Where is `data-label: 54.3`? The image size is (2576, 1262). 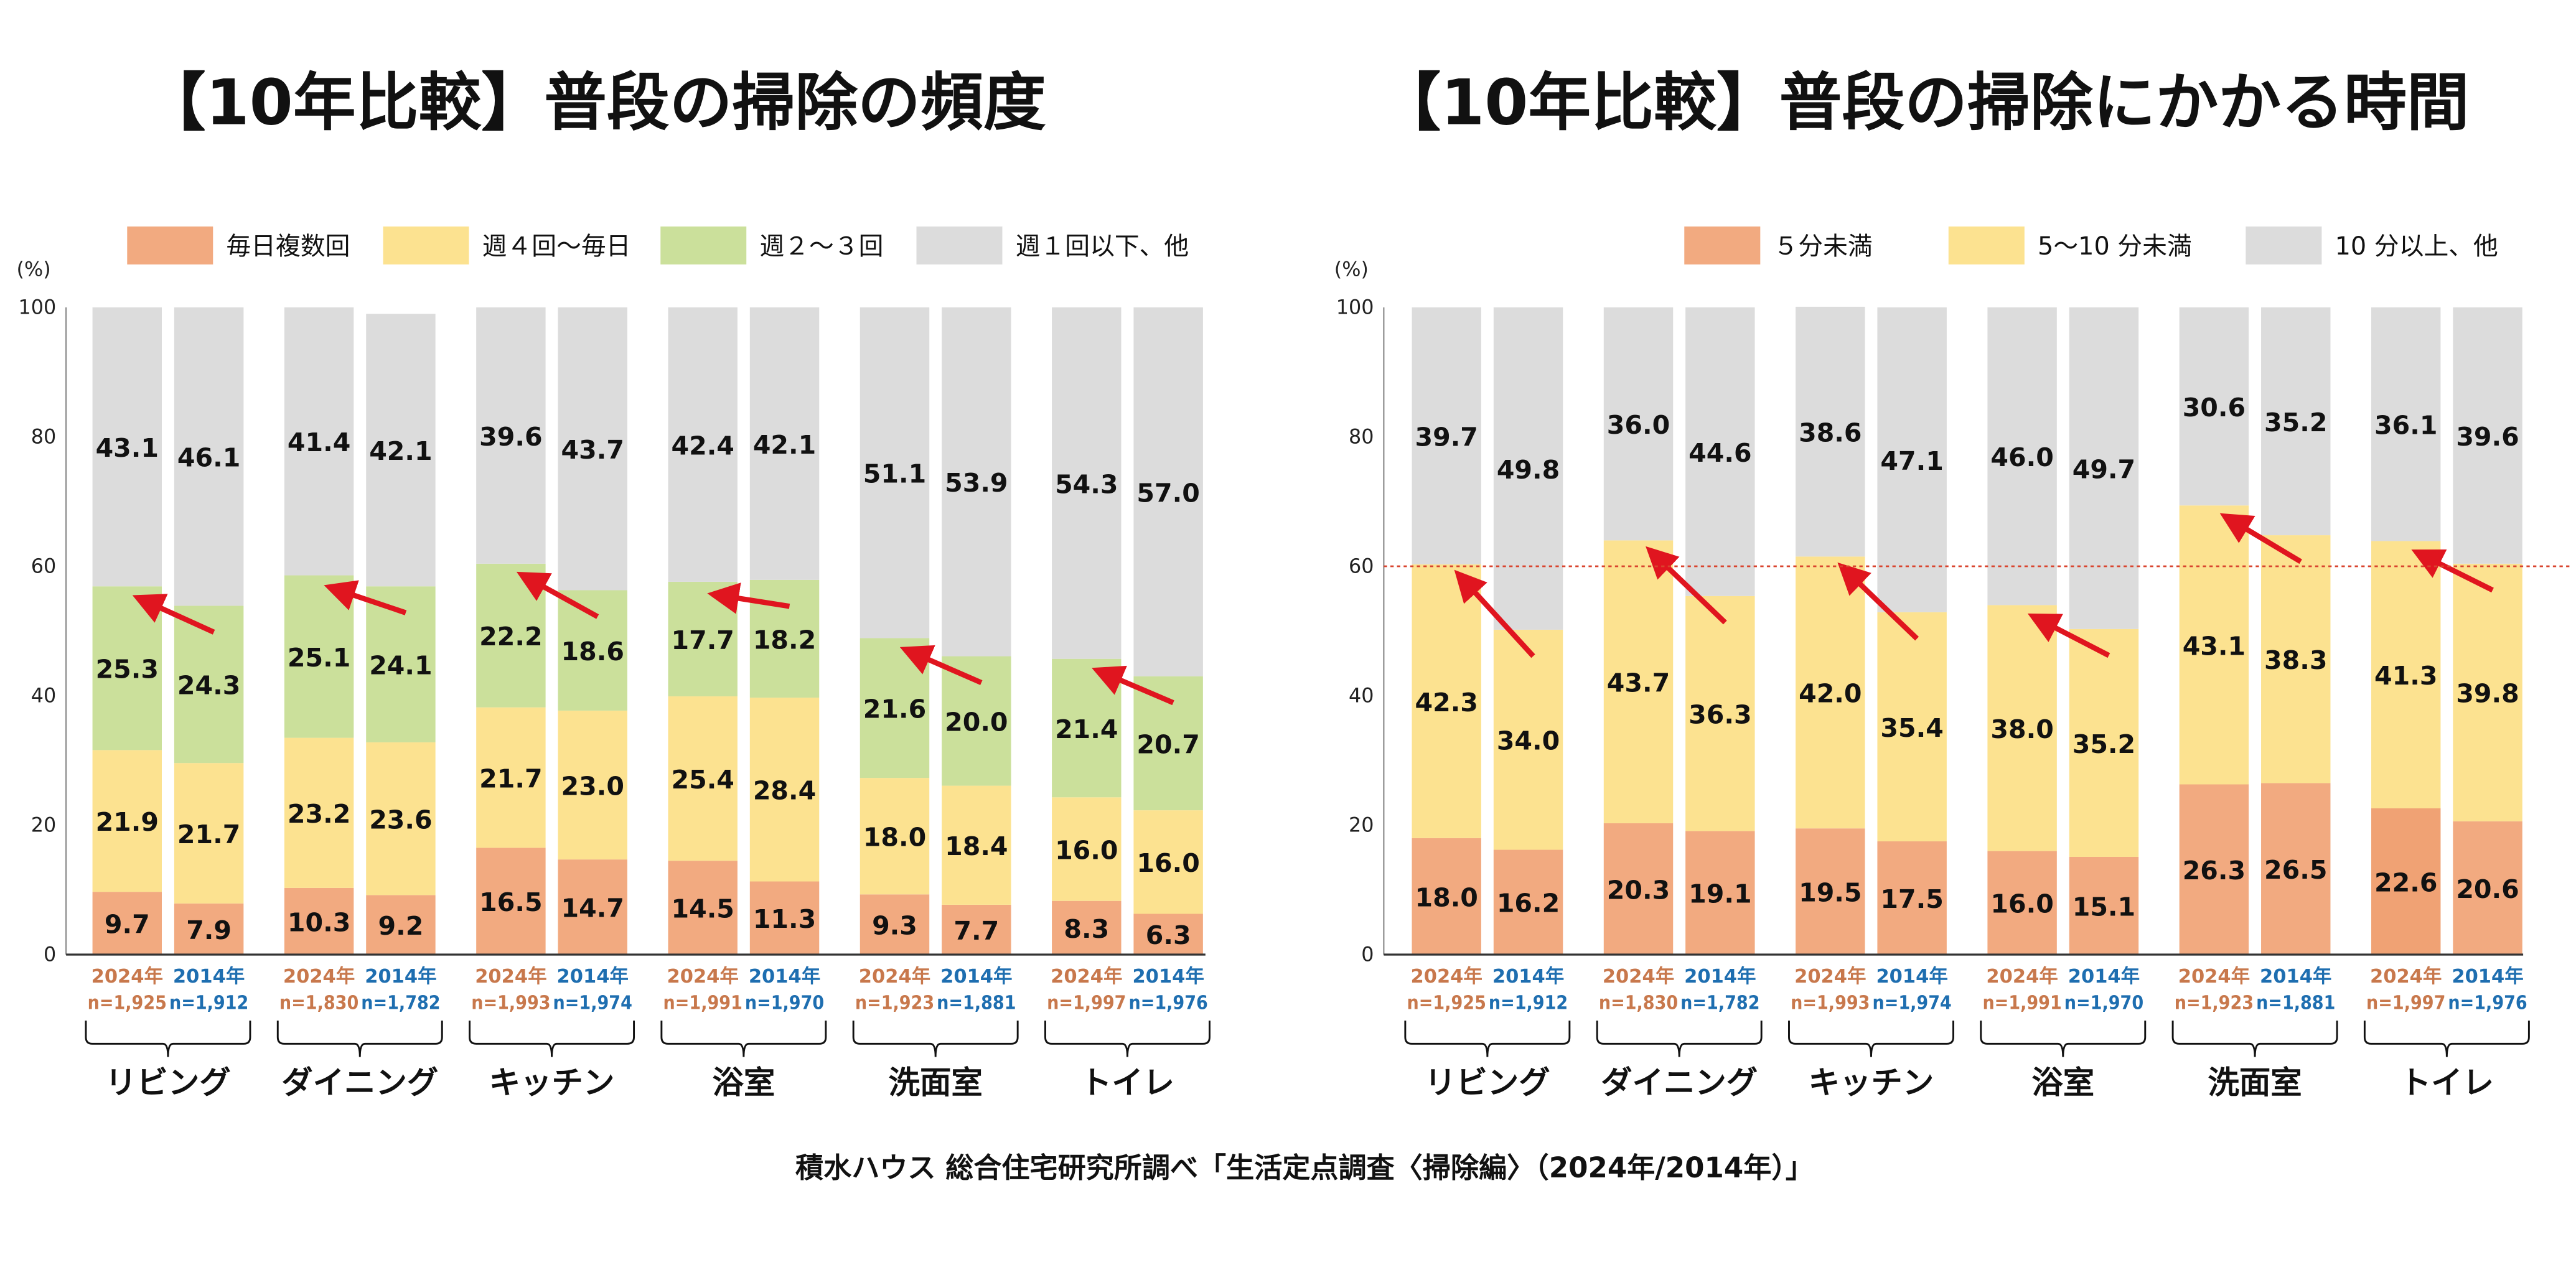
data-label: 54.3 is located at coordinates (1086, 484).